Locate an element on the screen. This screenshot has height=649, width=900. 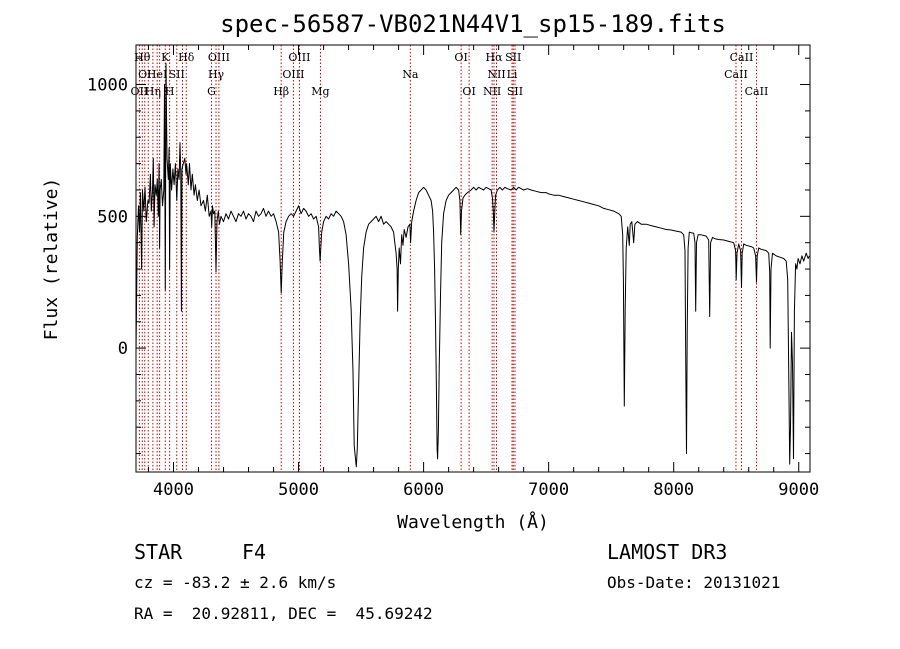
y-tick-label: 1000 is located at coordinates (107, 86).